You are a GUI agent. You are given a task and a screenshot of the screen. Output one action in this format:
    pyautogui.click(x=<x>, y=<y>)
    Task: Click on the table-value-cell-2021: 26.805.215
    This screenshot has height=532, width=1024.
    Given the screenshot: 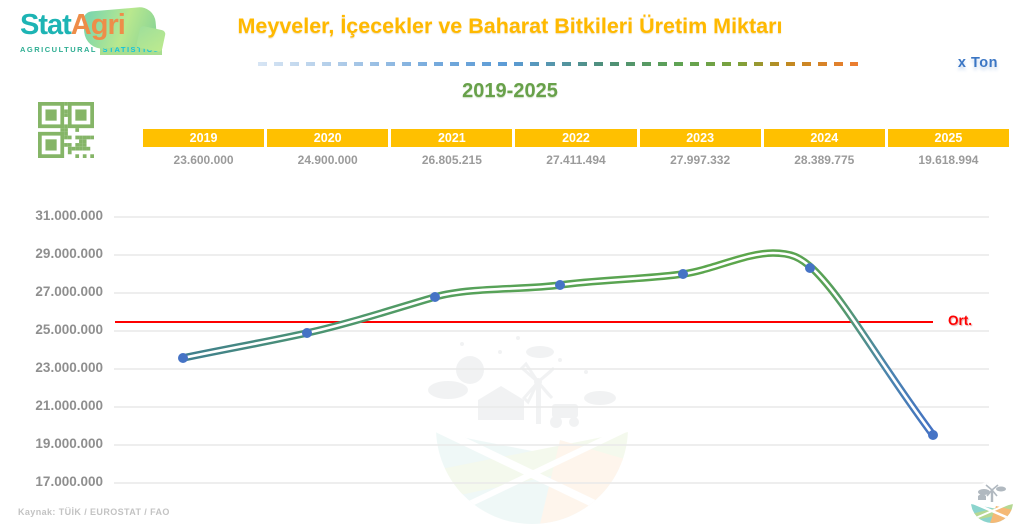 What is the action you would take?
    pyautogui.click(x=451, y=160)
    